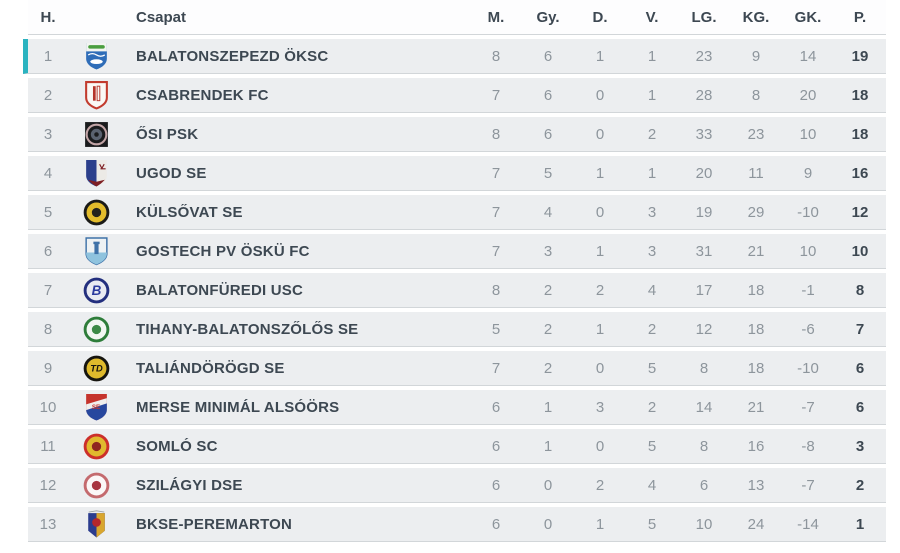  What do you see at coordinates (548, 173) in the screenshot?
I see `stat-wins: 5` at bounding box center [548, 173].